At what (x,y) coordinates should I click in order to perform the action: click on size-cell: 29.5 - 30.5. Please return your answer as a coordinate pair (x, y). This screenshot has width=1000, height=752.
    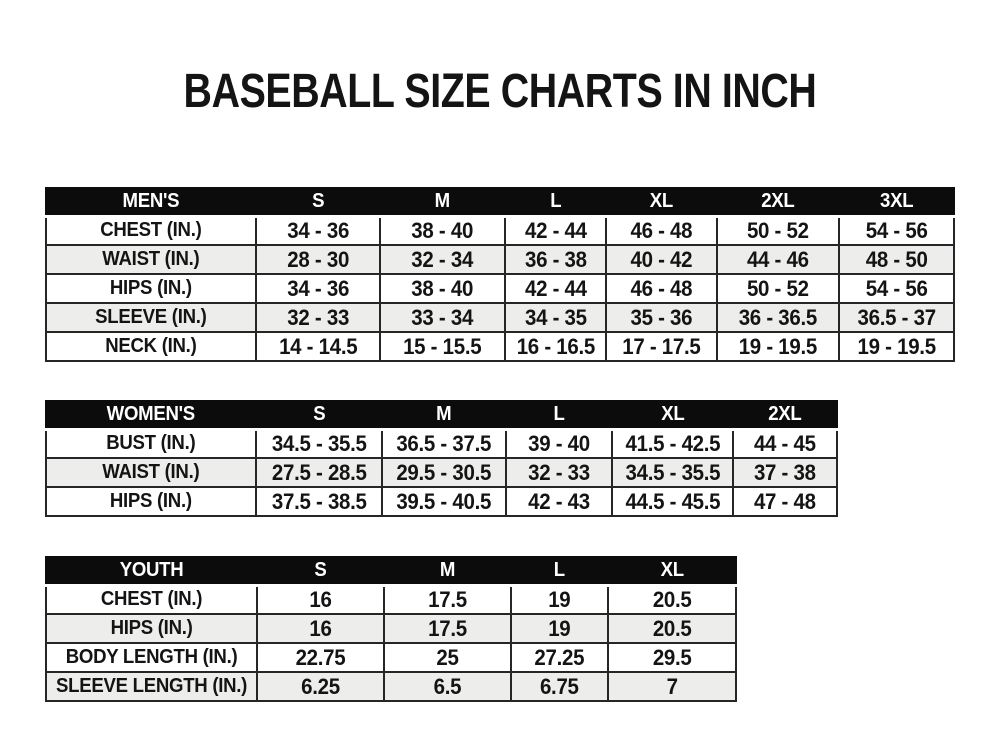
    Looking at the image, I should click on (444, 472).